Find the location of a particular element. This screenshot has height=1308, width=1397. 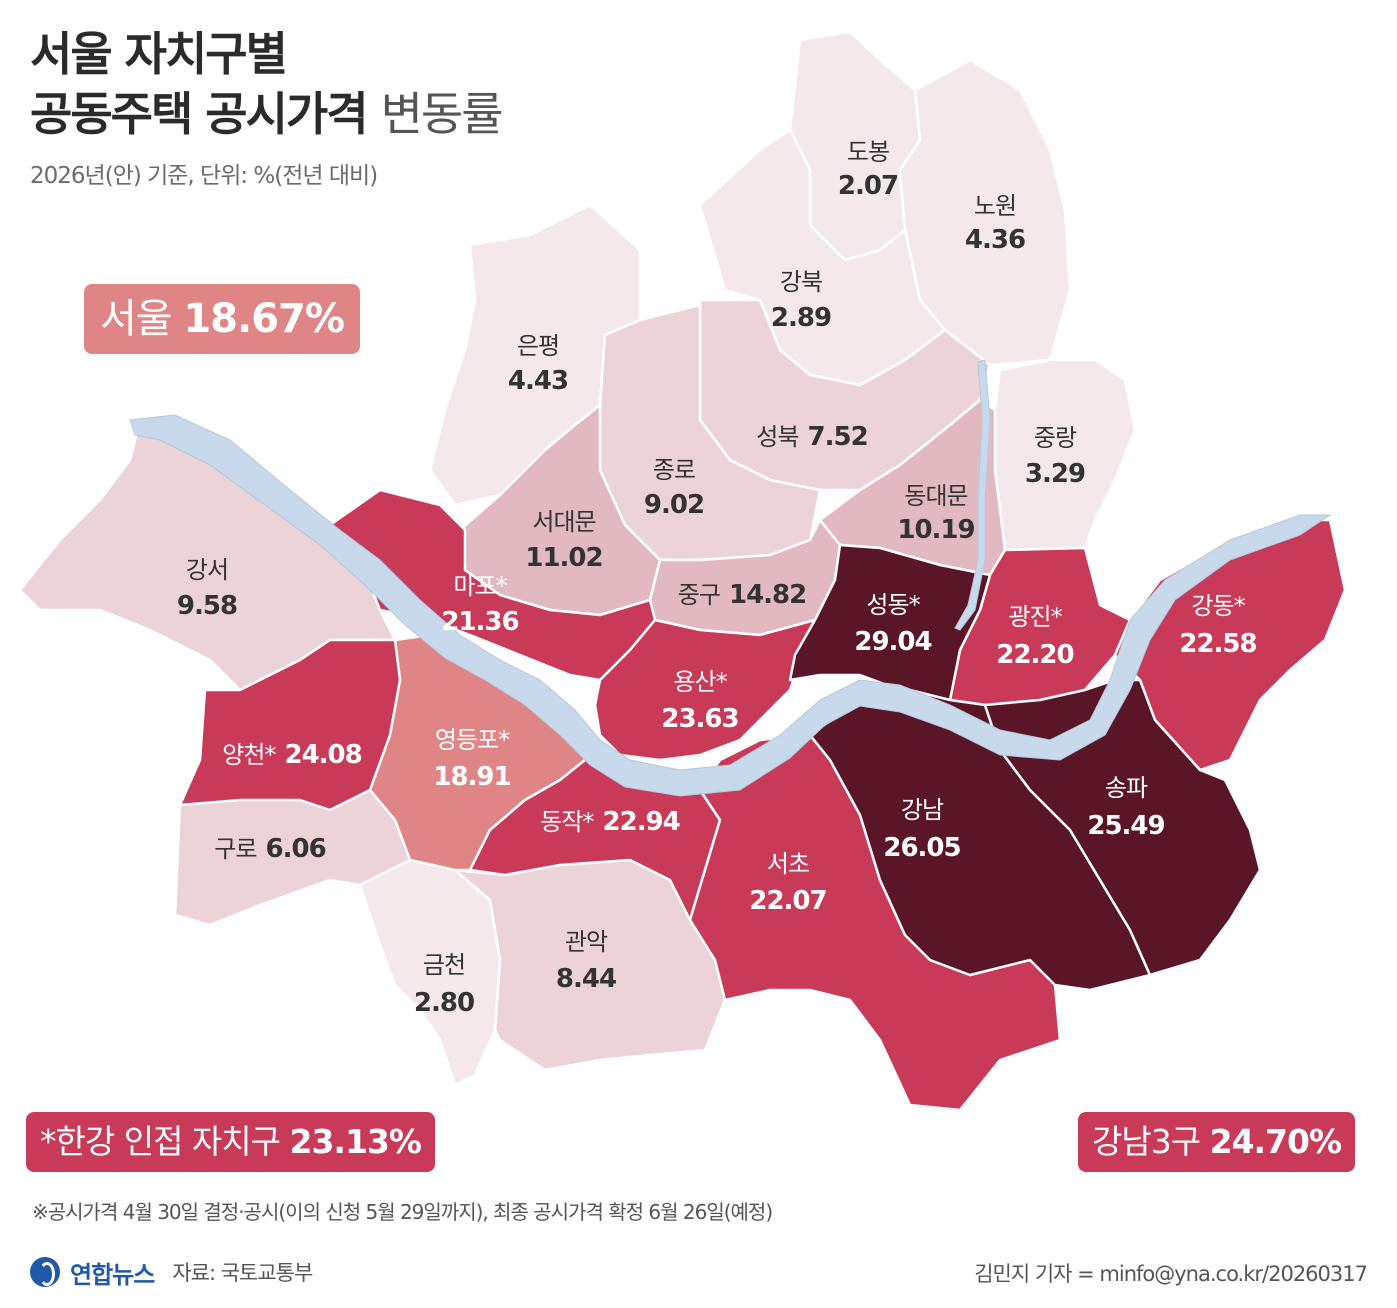

label-songpa-value: 25.49 is located at coordinates (1125, 826).